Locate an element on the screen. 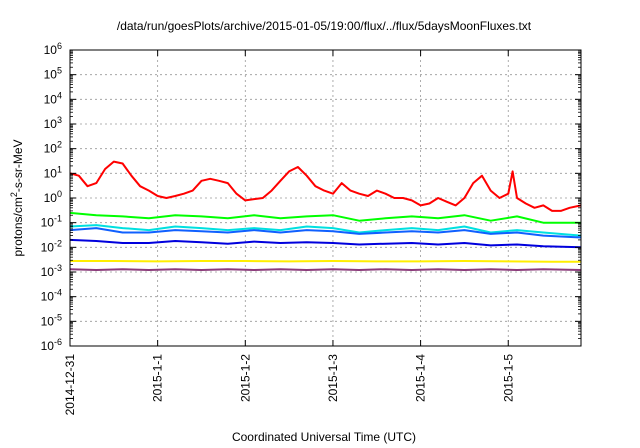  x-tick-label: 2015-1-5 is located at coordinates (508, 378).